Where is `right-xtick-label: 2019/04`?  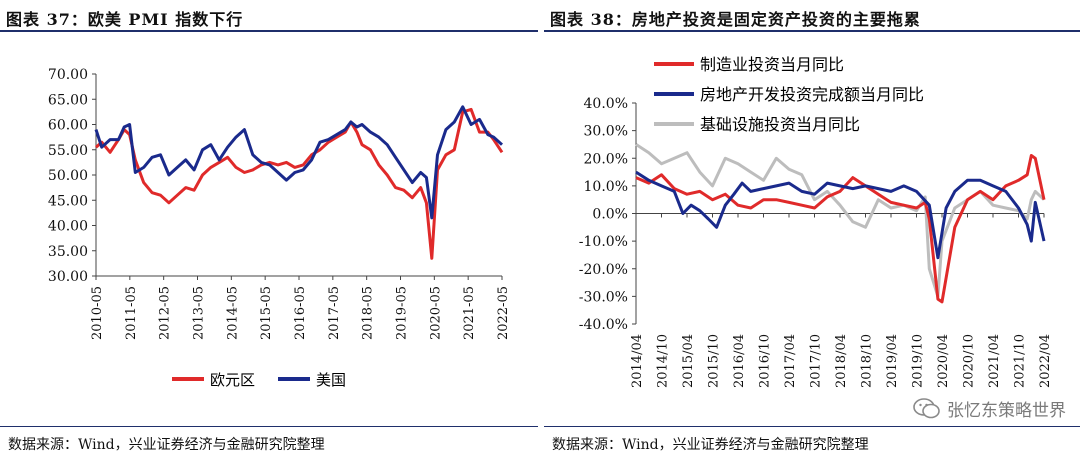 right-xtick-label: 2019/04 is located at coordinates (892, 361).